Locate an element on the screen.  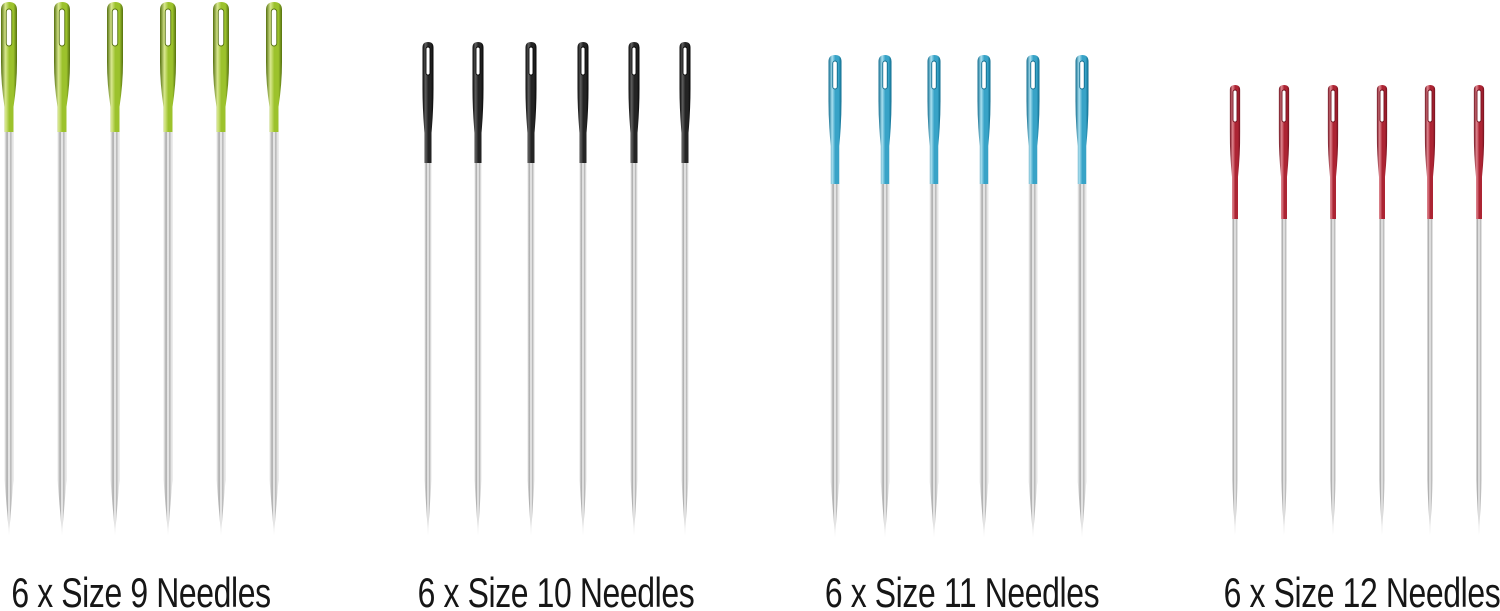
group-label-size-11: 6 x Size 11 Needles is located at coordinates (962, 590).